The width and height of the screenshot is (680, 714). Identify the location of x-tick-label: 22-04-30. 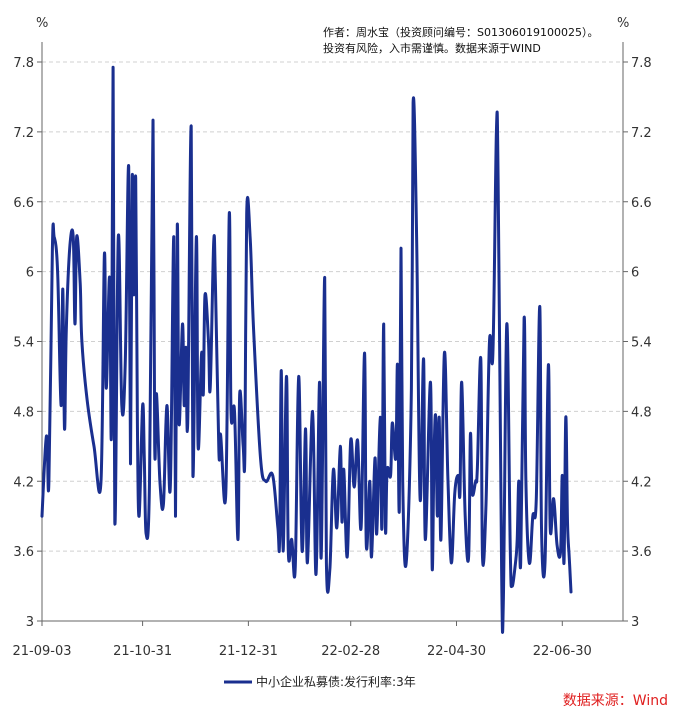
(456, 651).